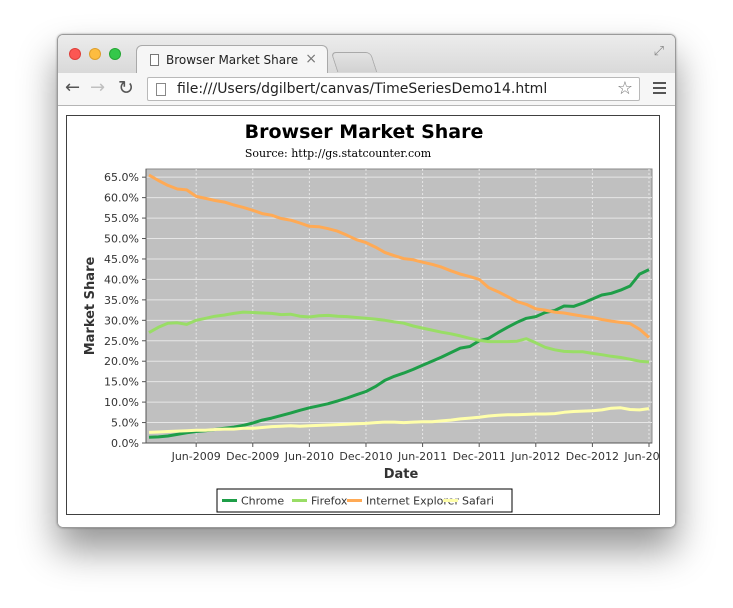 The image size is (733, 608). Describe the element at coordinates (412, 501) in the screenshot. I see `legend-label-internet-explorer: Internet Explorer` at that location.